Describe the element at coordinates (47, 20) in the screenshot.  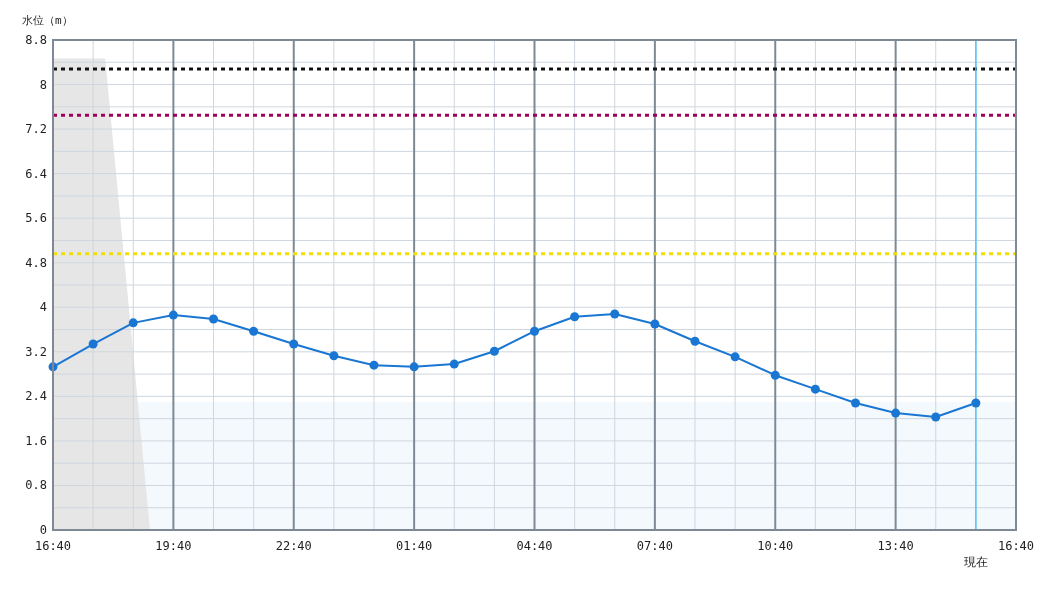
I see `ylabel: 水位（m）` at that location.